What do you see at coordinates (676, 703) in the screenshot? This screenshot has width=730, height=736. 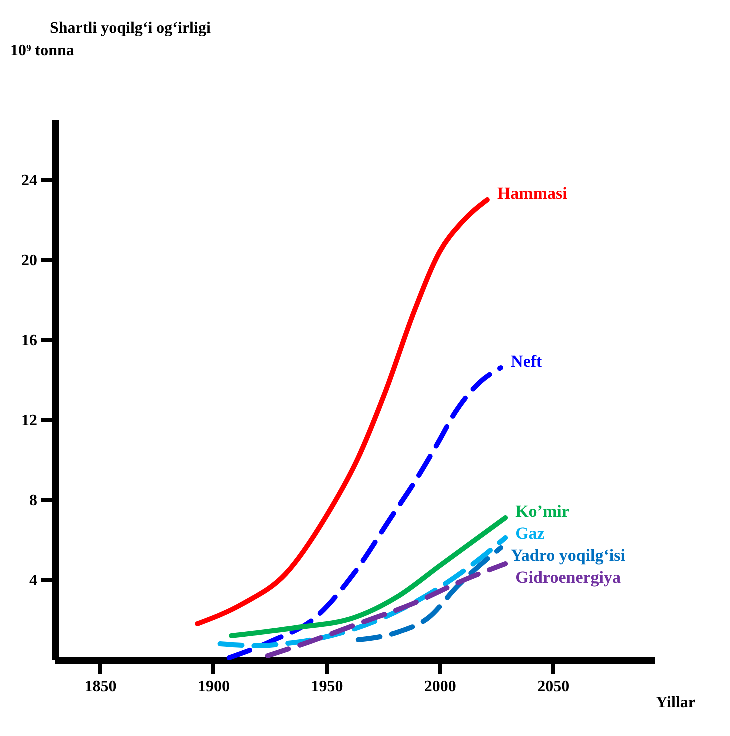 I see `x-axis-title: Yillar` at bounding box center [676, 703].